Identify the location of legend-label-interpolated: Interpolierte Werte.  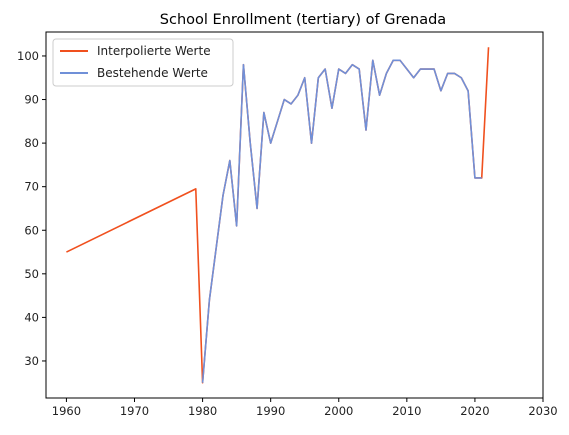
(154, 51).